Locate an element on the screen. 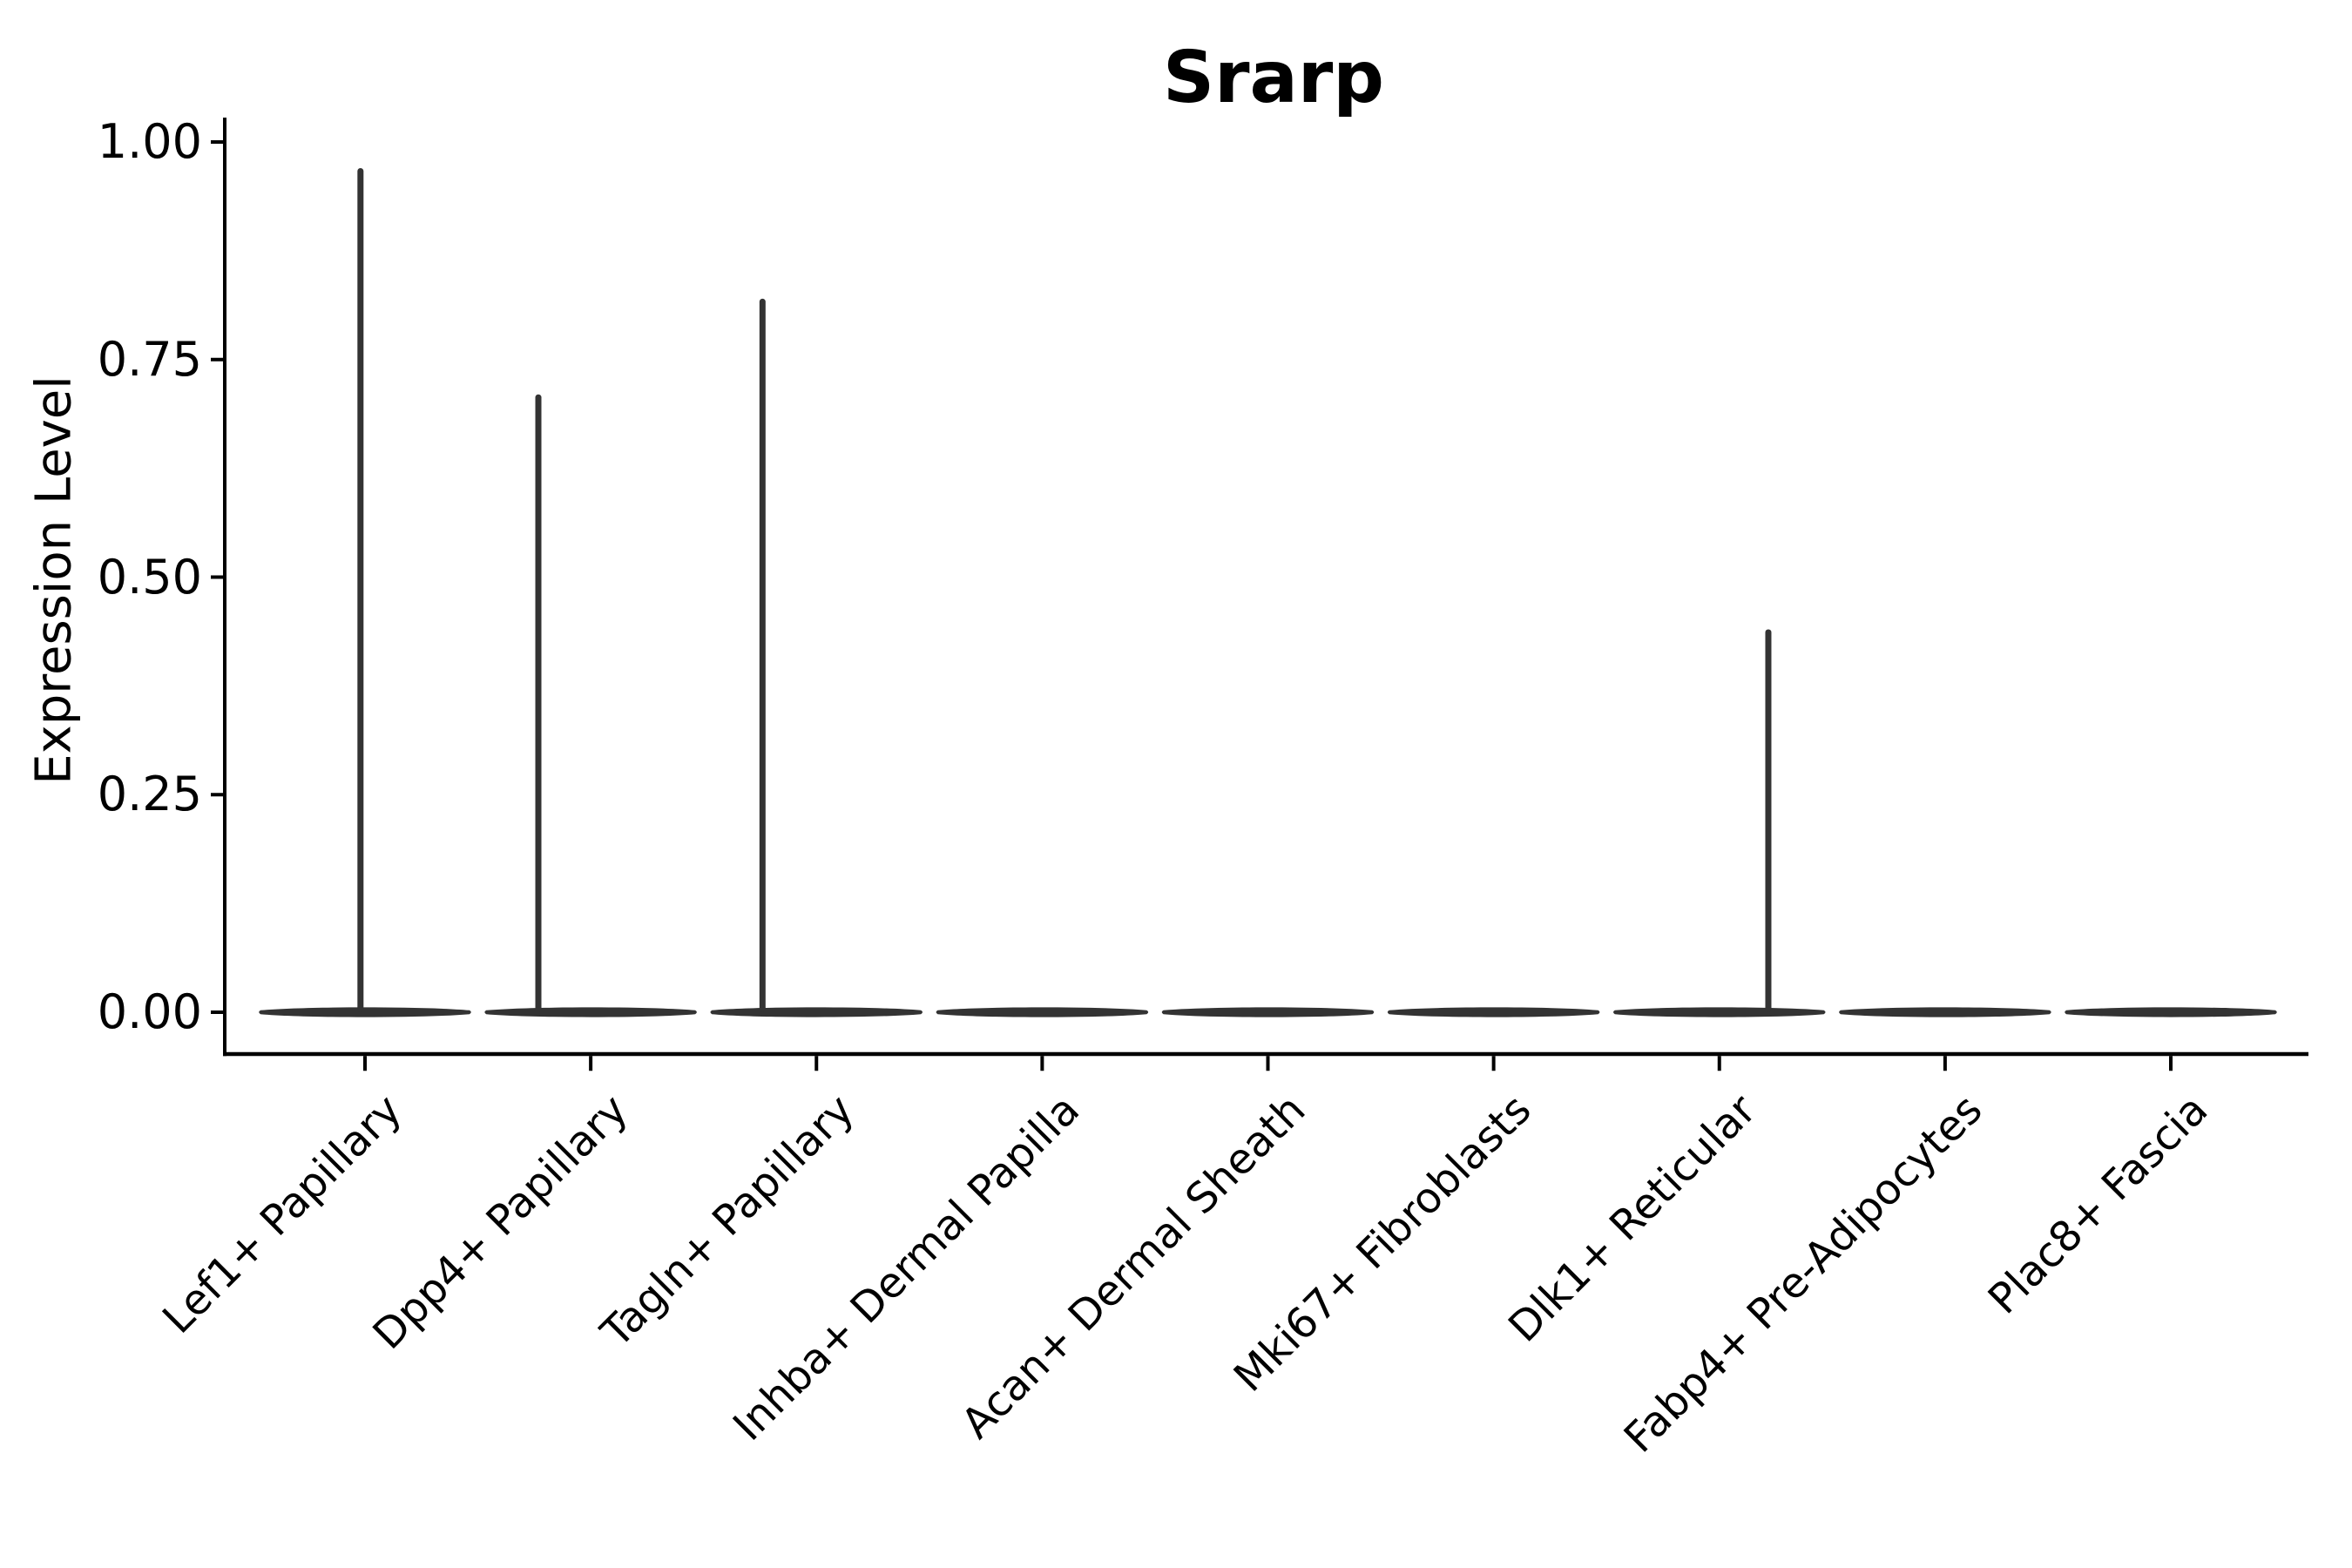 The height and width of the screenshot is (1568, 2352). y-tick-label: 0.75 is located at coordinates (150, 359).